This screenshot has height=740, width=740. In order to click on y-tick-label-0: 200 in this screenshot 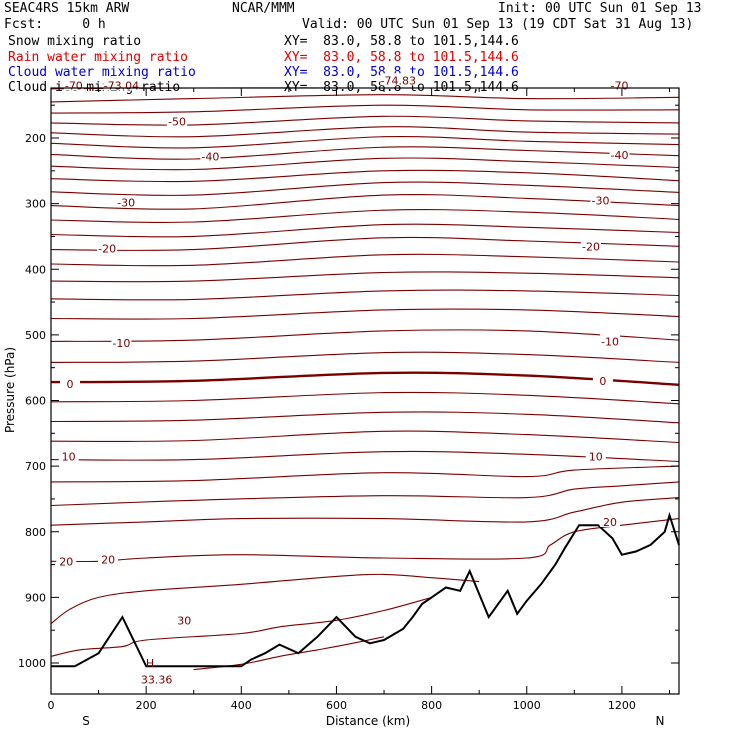, I will do `click(35, 138)`.